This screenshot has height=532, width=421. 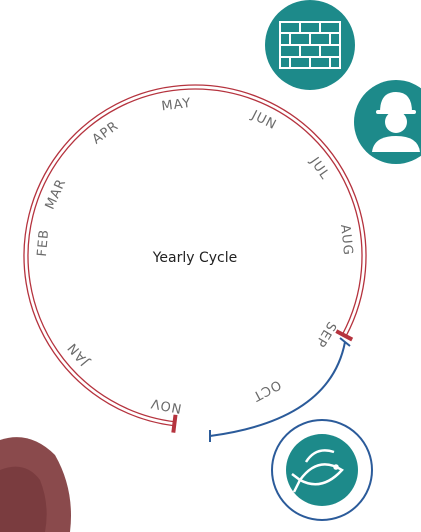 I want to click on diagram-title: Yearly Cycle, so click(x=195, y=258).